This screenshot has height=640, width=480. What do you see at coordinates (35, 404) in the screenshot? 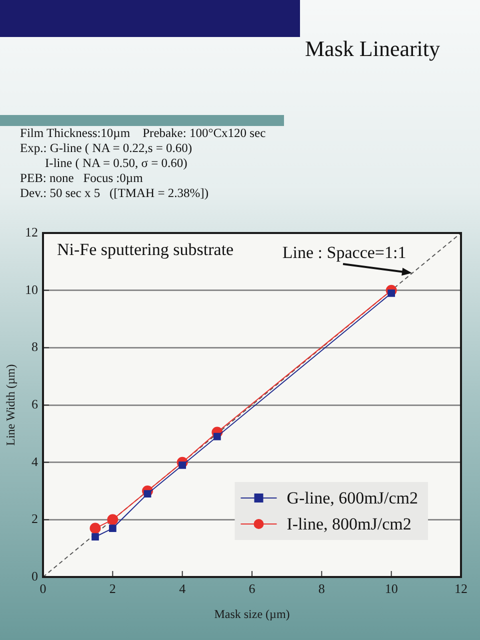
I see `y-tick-label: 6` at bounding box center [35, 404].